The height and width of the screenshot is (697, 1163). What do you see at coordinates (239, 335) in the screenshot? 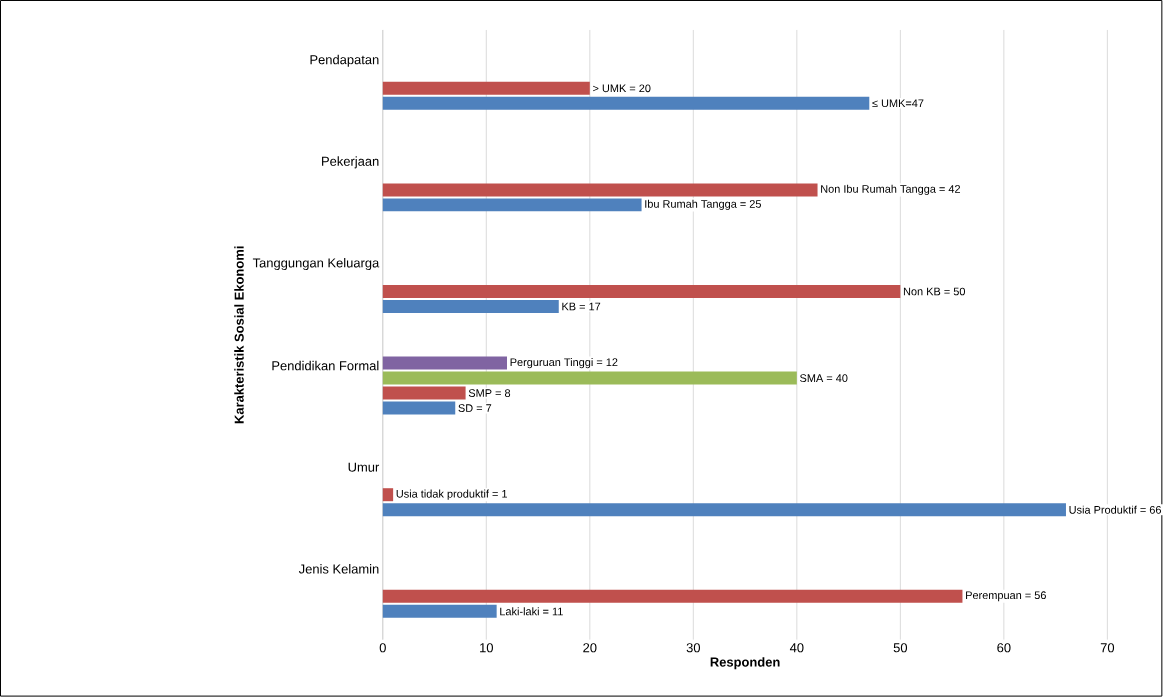
I see `y-axis-title: Karakteristik Sosial Ekonomi` at bounding box center [239, 335].